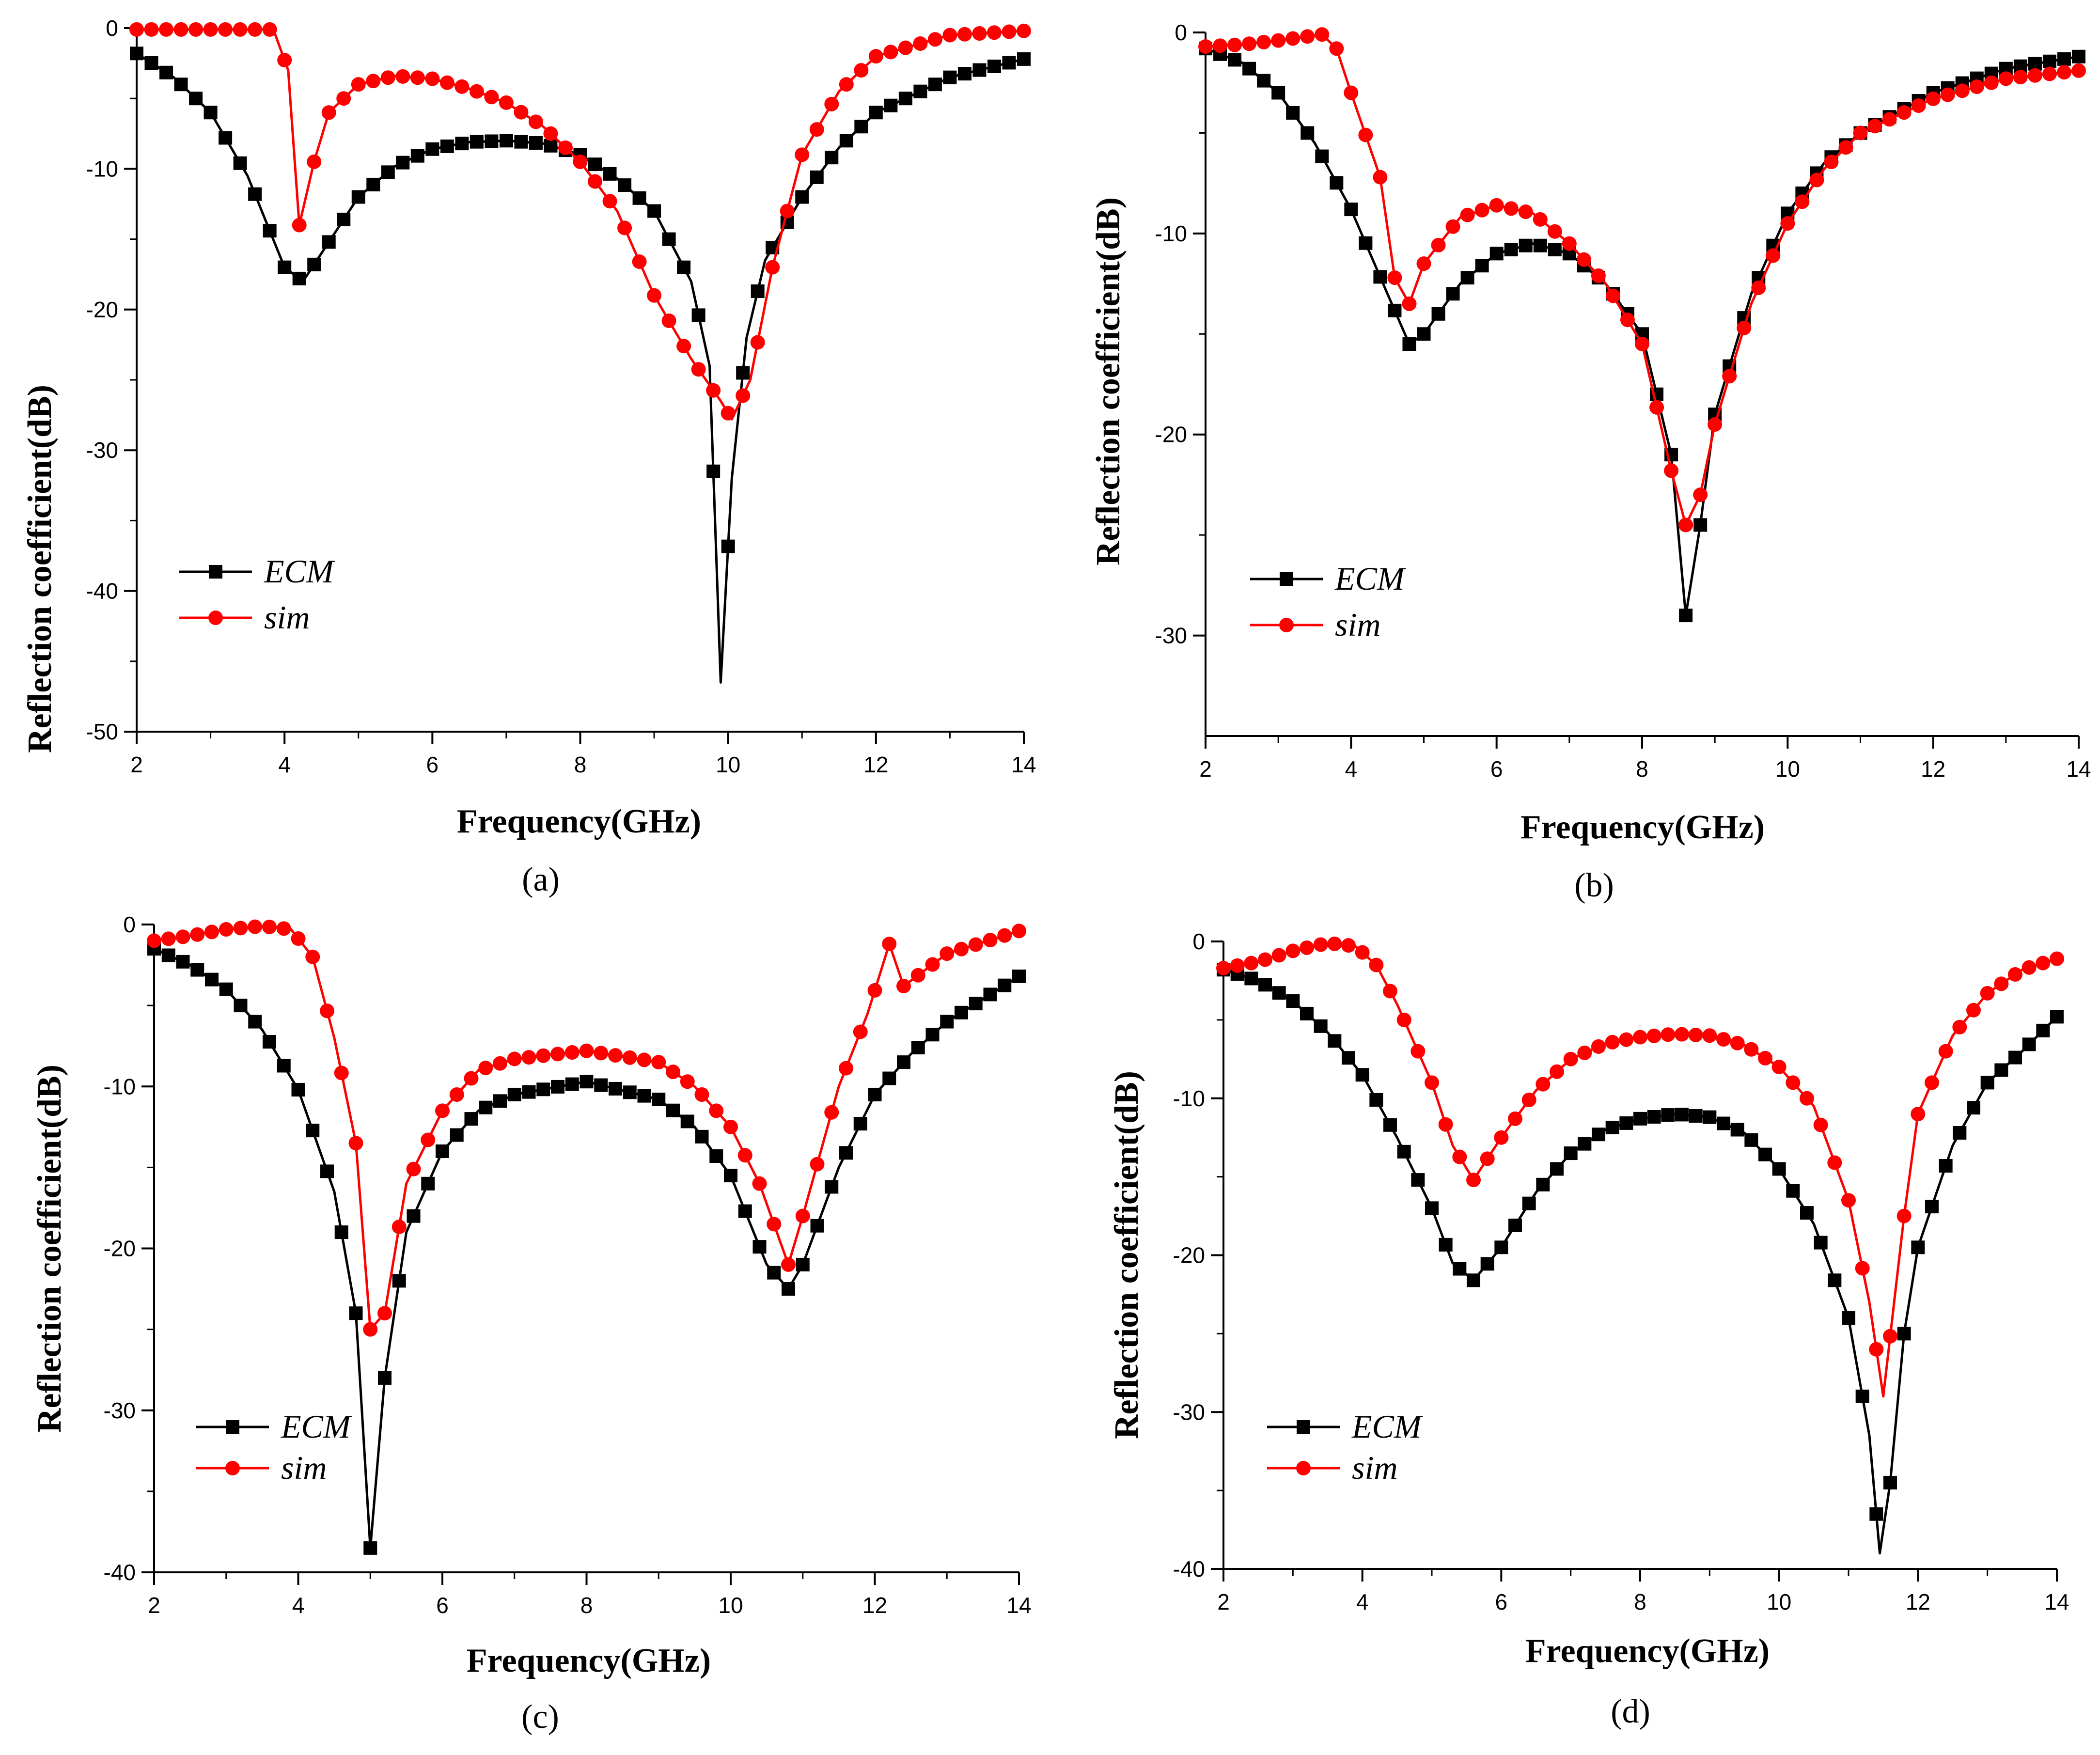  What do you see at coordinates (120, 1086) in the screenshot?
I see `y-tick-label: -10` at bounding box center [120, 1086].